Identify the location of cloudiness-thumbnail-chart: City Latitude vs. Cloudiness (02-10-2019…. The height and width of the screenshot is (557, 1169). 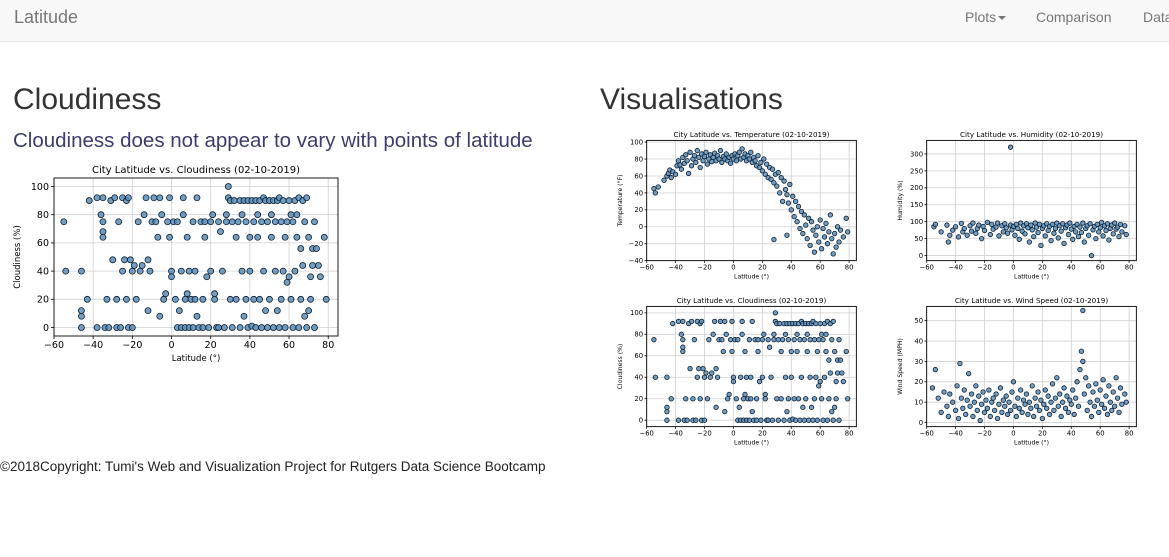
(740, 373).